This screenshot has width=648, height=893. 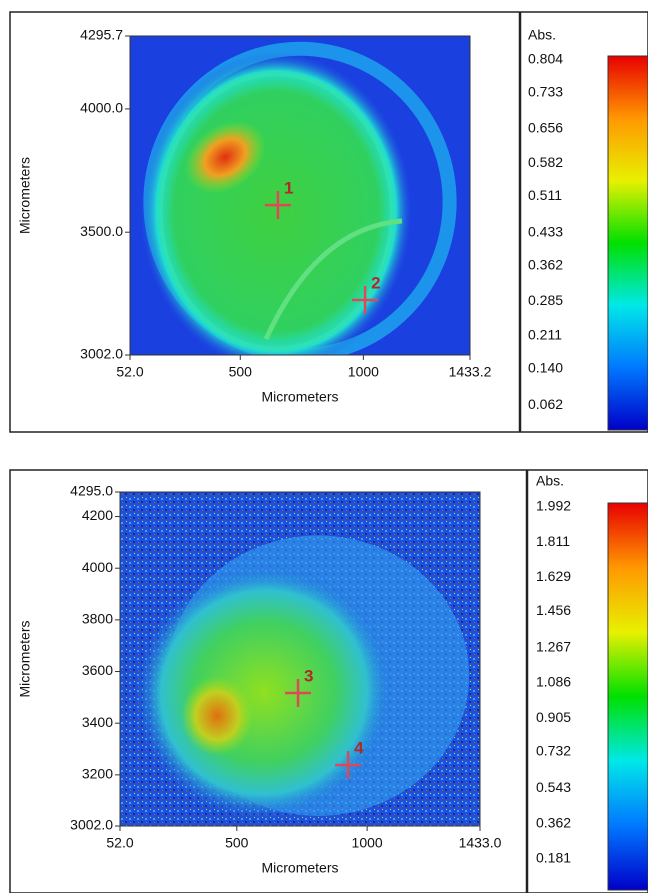 What do you see at coordinates (276, 211) in the screenshot?
I see `disc-rim` at bounding box center [276, 211].